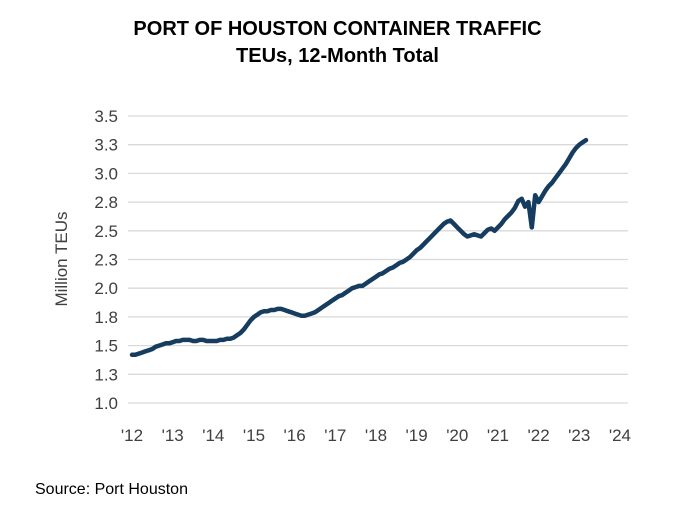 The image size is (675, 517). What do you see at coordinates (498, 435) in the screenshot?
I see `x-tick-label: '21` at bounding box center [498, 435].